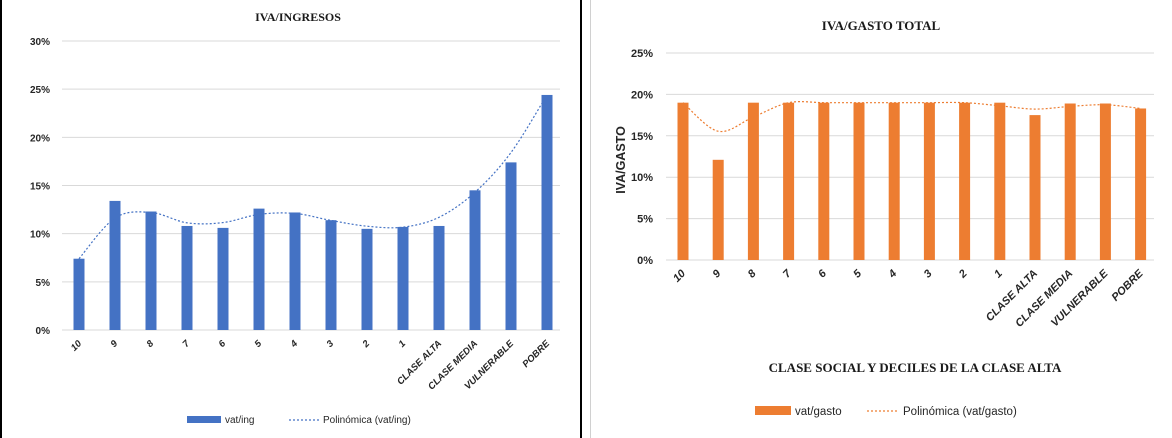 Image resolution: width=1172 pixels, height=438 pixels. What do you see at coordinates (239, 420) in the screenshot?
I see `legend-label-series: vat/ing` at bounding box center [239, 420].